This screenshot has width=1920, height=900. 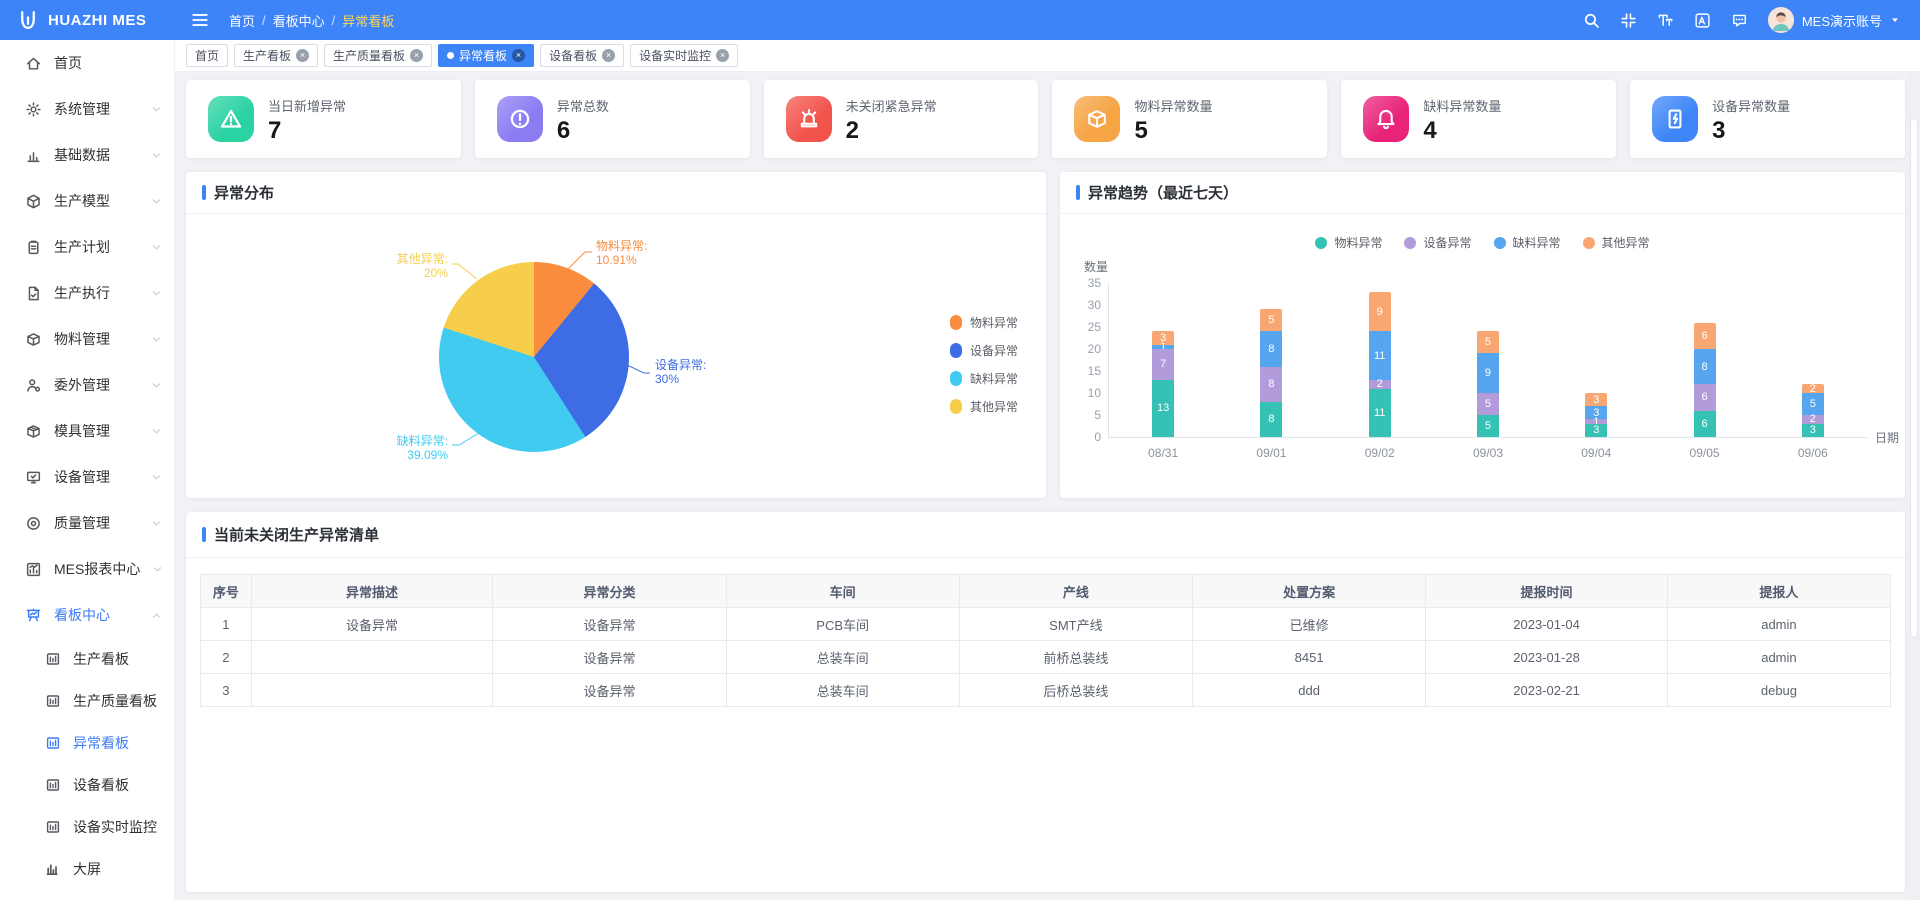 What do you see at coordinates (87, 827) in the screenshot?
I see `sidebar-subitem-设备实时监控: 设备实时监控` at bounding box center [87, 827].